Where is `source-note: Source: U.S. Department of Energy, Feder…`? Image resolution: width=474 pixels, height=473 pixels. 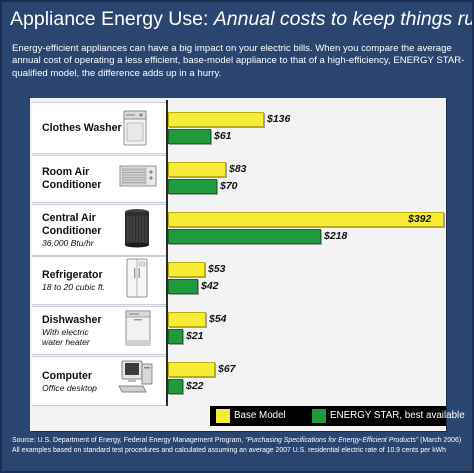 source-note: Source: U.S. Department of Energy, Feder… is located at coordinates (240, 445).